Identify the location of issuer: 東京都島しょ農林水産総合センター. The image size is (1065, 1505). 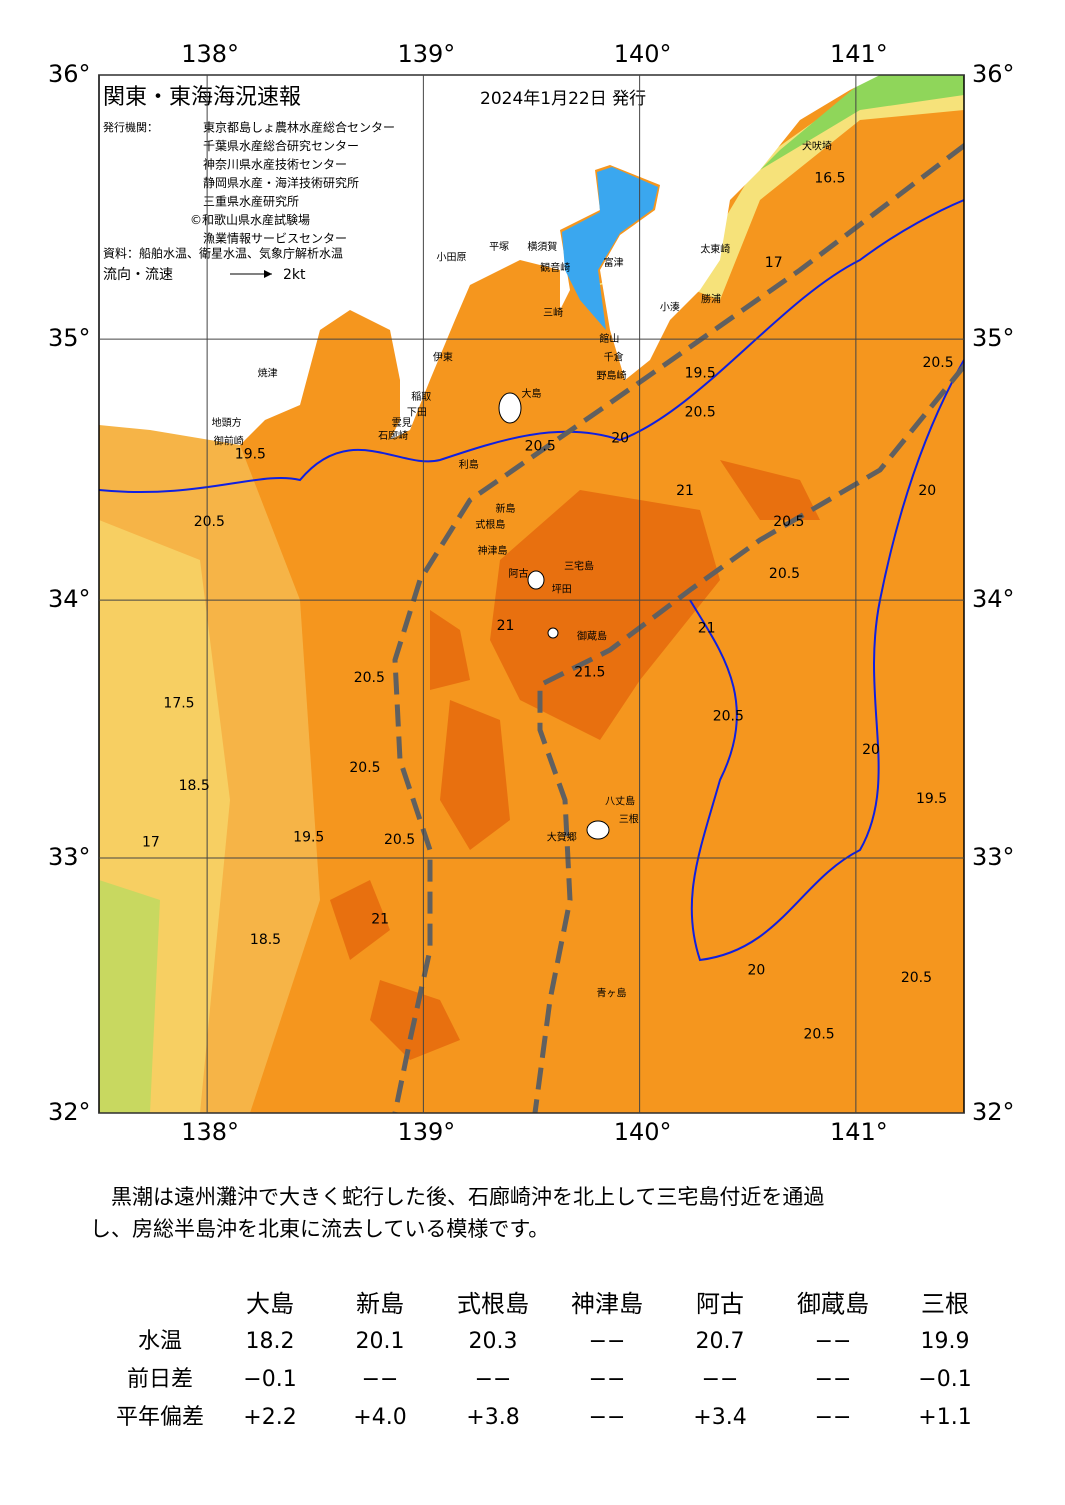
(299, 127).